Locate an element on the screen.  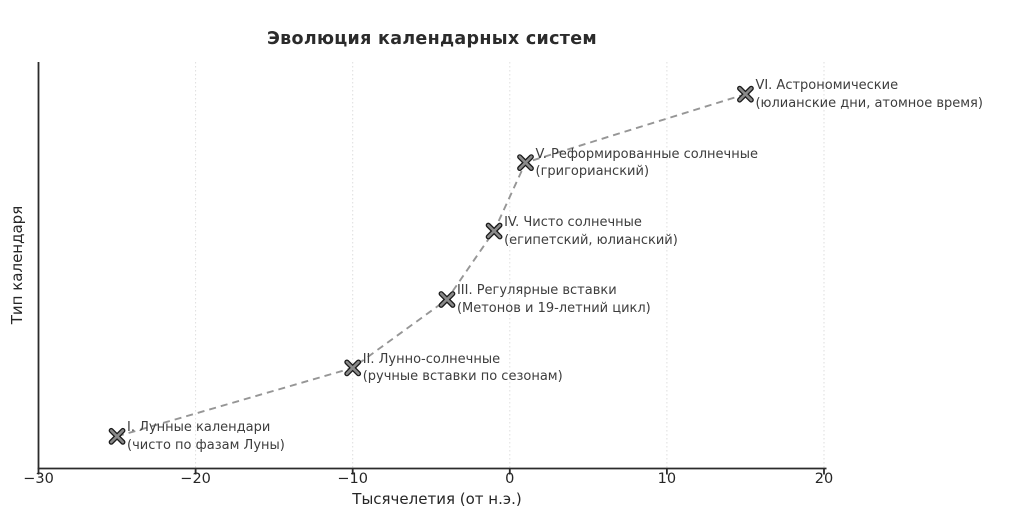
y-axis-label: Тип календаря is located at coordinates (17, 265).